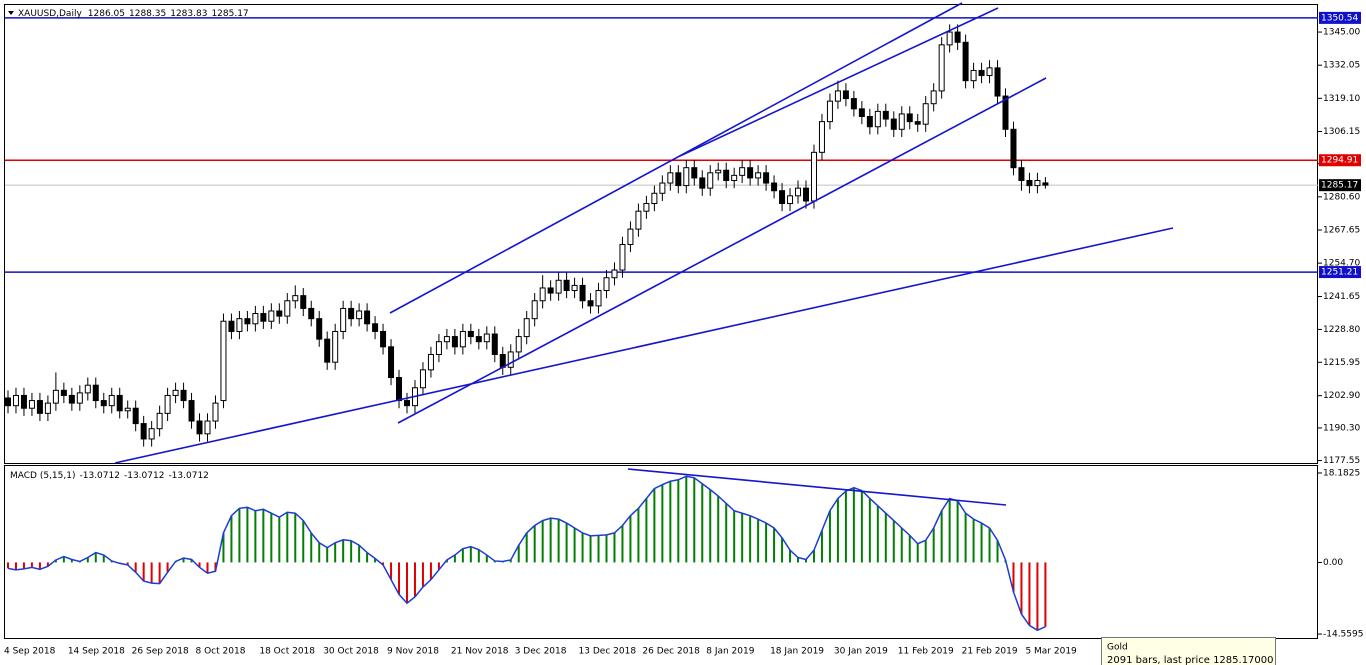 The image size is (1366, 665). I want to click on tooltip-text: 2091 bars, last price 1285.17000, so click(1190, 660).